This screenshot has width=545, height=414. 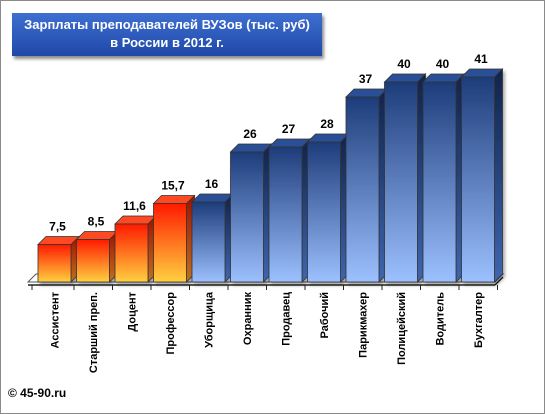 What do you see at coordinates (96, 222) in the screenshot?
I see `value-label-2: 8,5` at bounding box center [96, 222].